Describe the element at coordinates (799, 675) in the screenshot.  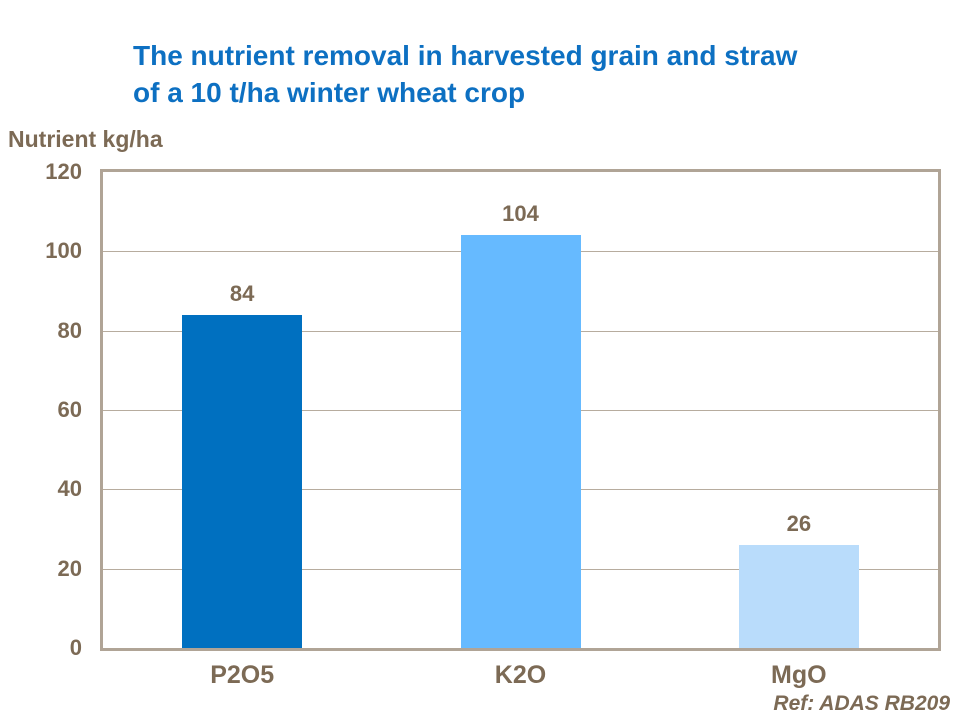
I see `category-label-mgo: MgO` at that location.